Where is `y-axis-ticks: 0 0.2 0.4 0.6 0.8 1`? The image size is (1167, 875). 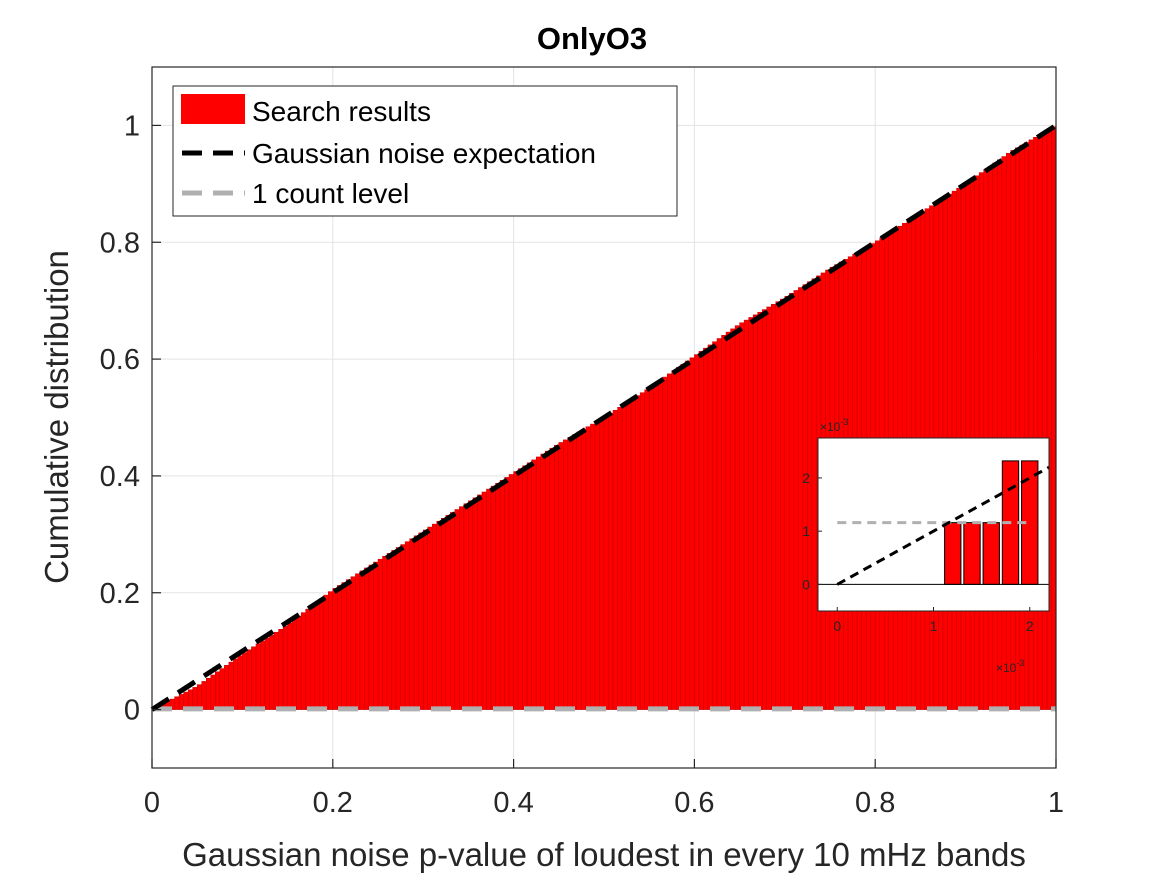
y-axis-ticks: 0 0.2 0.4 0.6 0.8 1 is located at coordinates (130, 418).